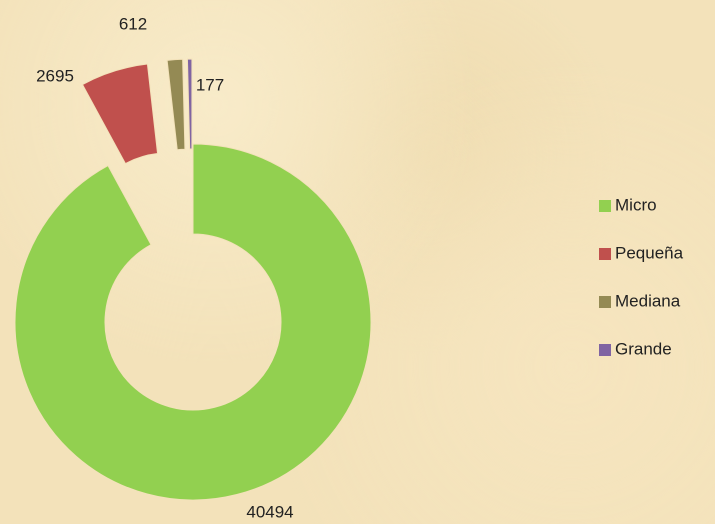 Image resolution: width=715 pixels, height=524 pixels. I want to click on legend-label: Pequeña, so click(649, 252).